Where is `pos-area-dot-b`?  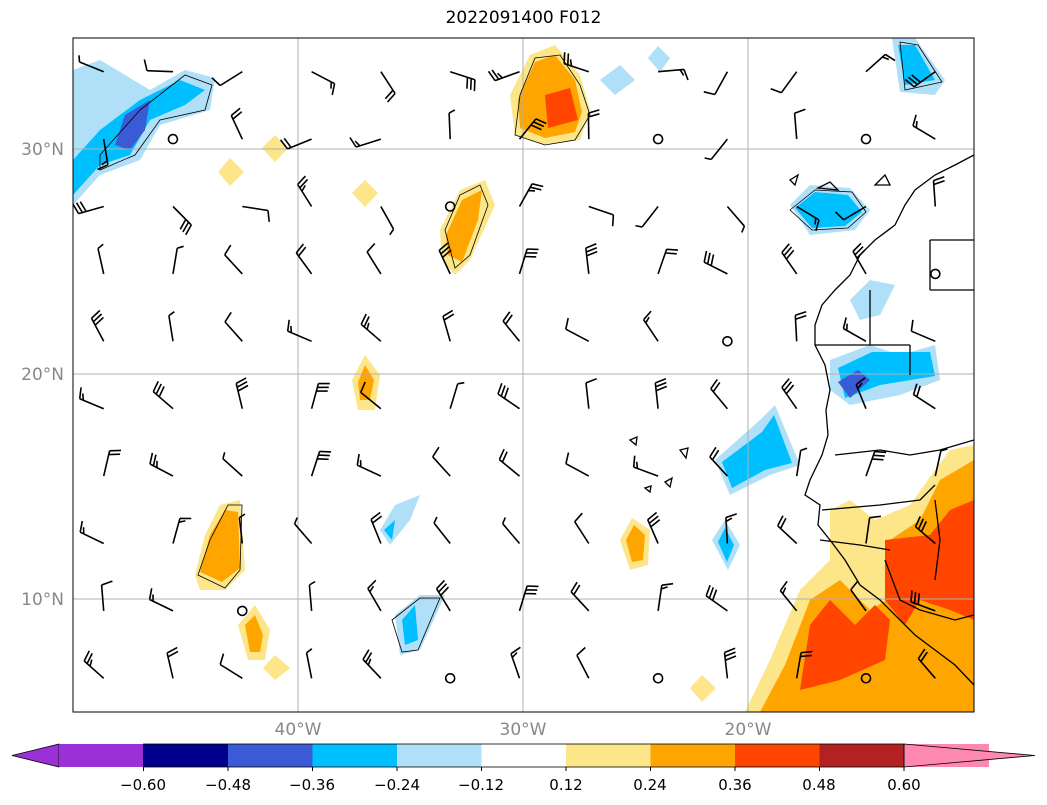 pos-area-dot-b is located at coordinates (231, 172).